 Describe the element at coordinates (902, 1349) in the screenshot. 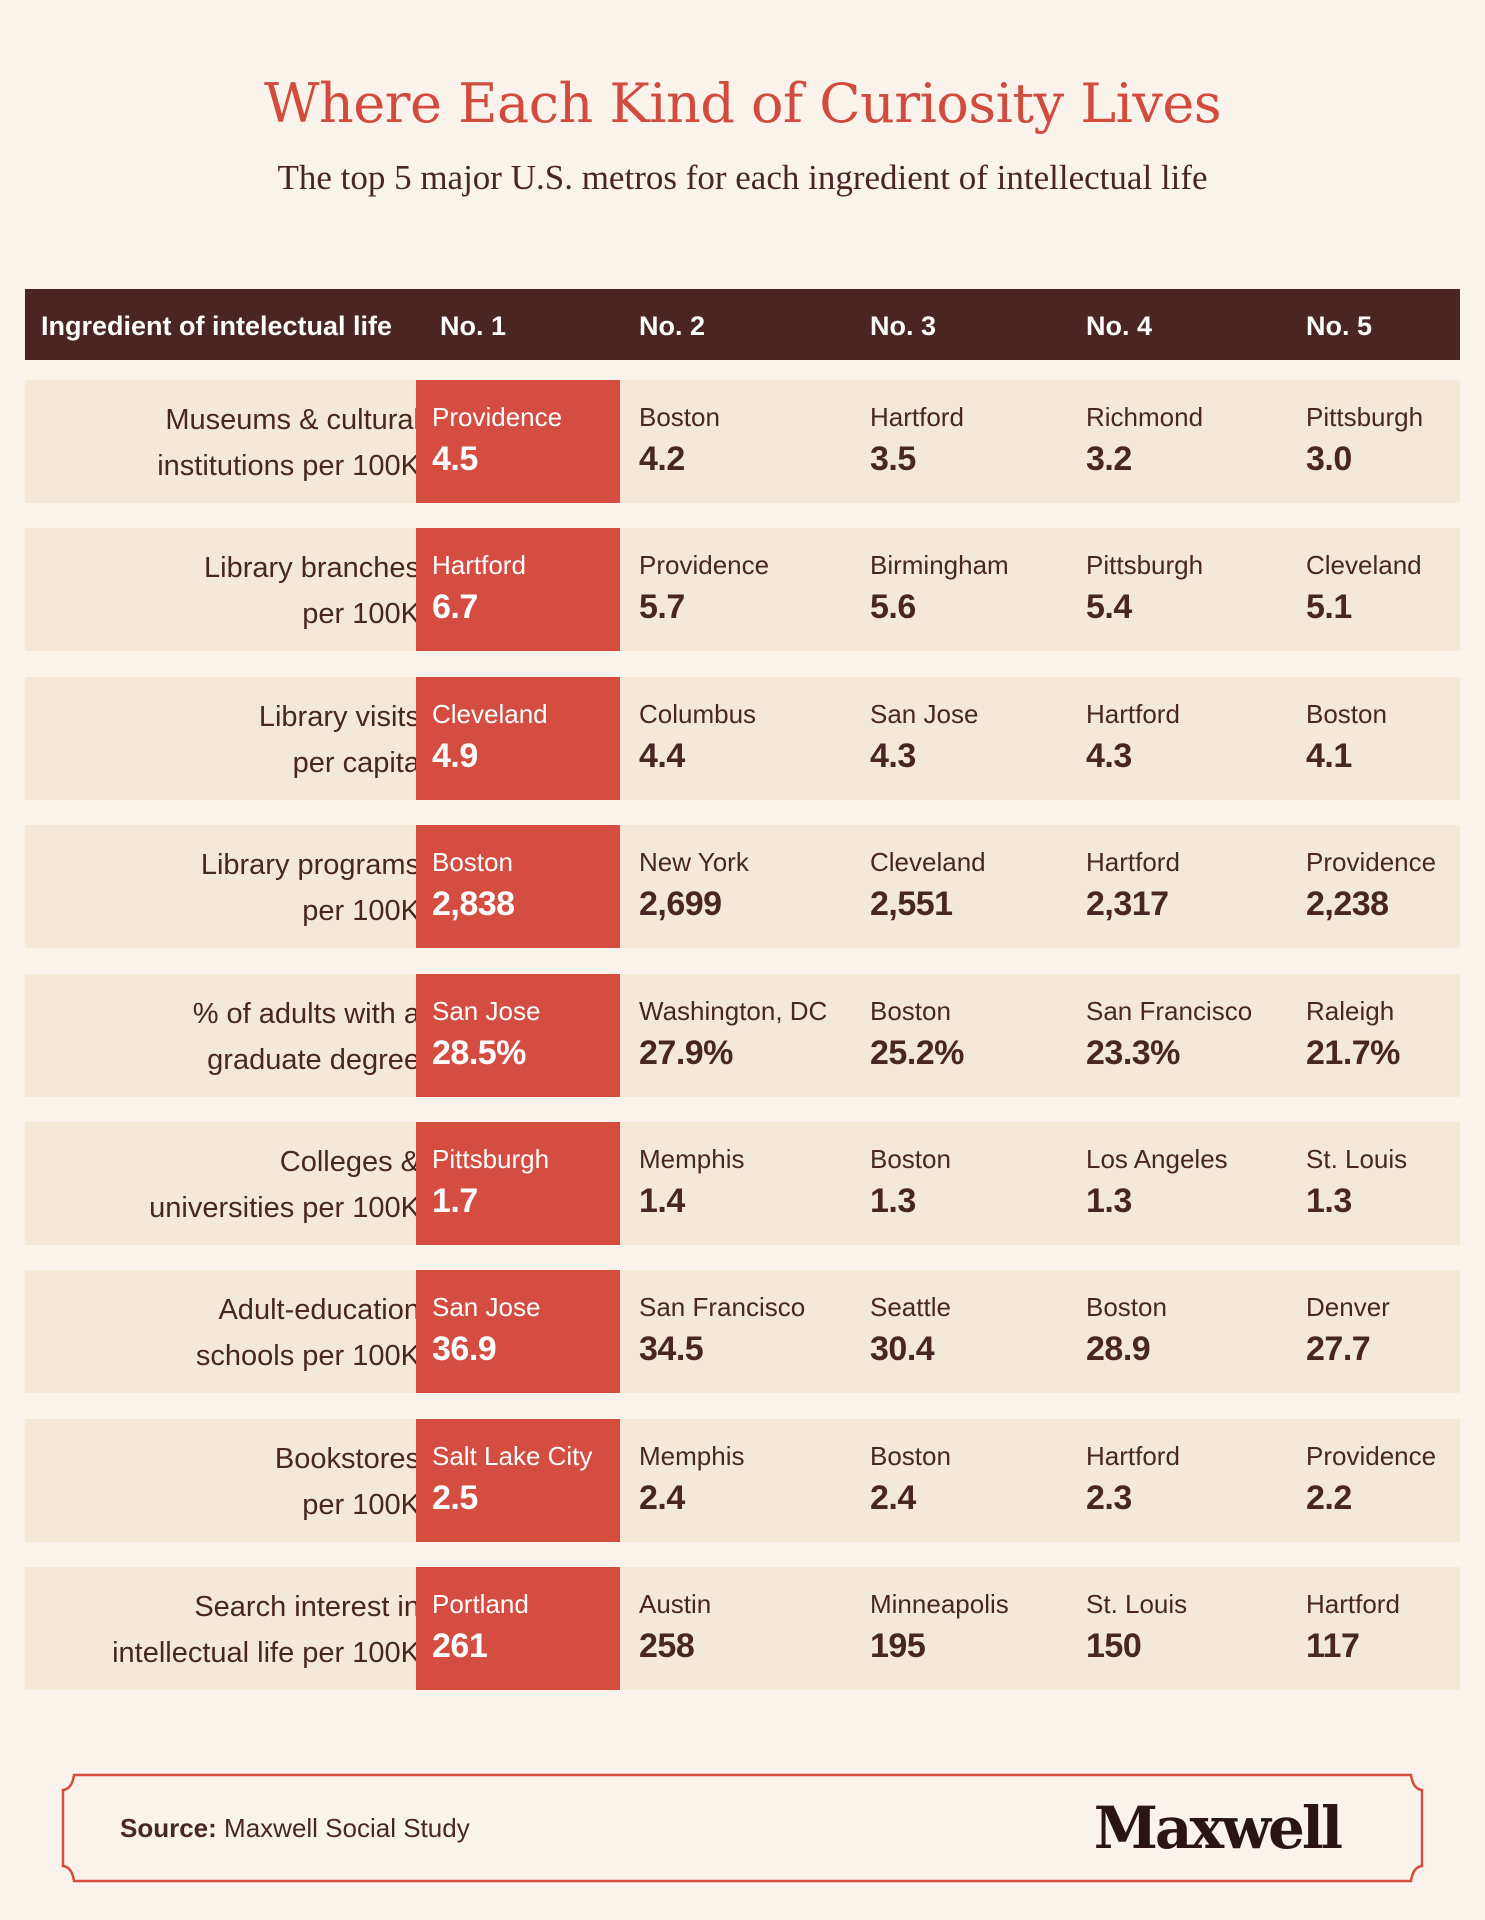

I see `metro-value: 30.4` at that location.